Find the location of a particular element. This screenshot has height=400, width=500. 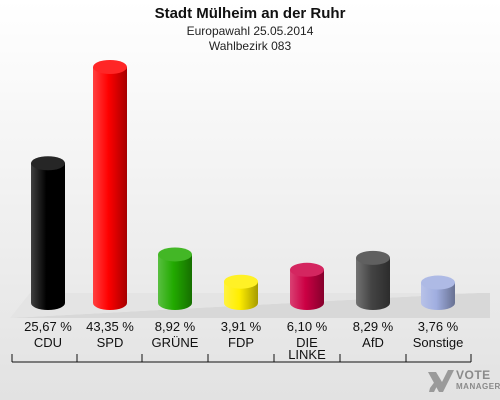

bar-die-linke is located at coordinates (307, 286).